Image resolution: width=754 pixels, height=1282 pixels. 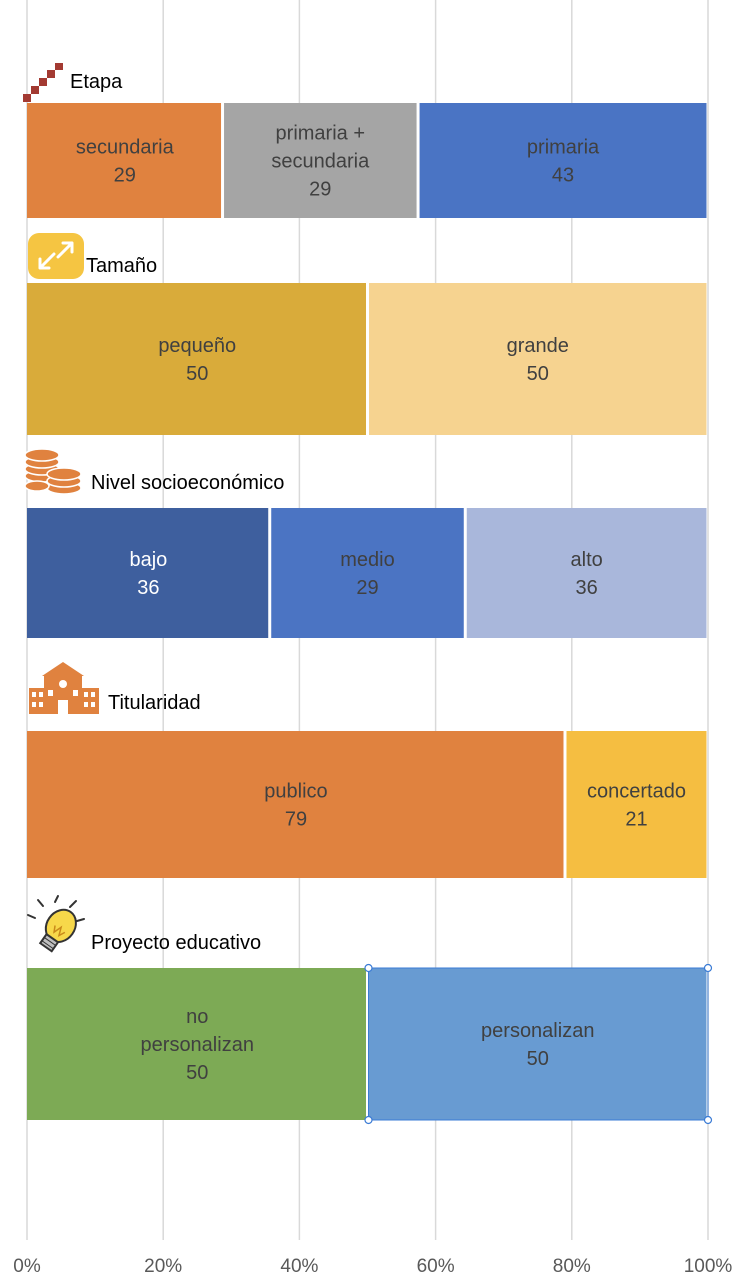 I want to click on segment-name-label: primaria +, so click(x=320, y=134).